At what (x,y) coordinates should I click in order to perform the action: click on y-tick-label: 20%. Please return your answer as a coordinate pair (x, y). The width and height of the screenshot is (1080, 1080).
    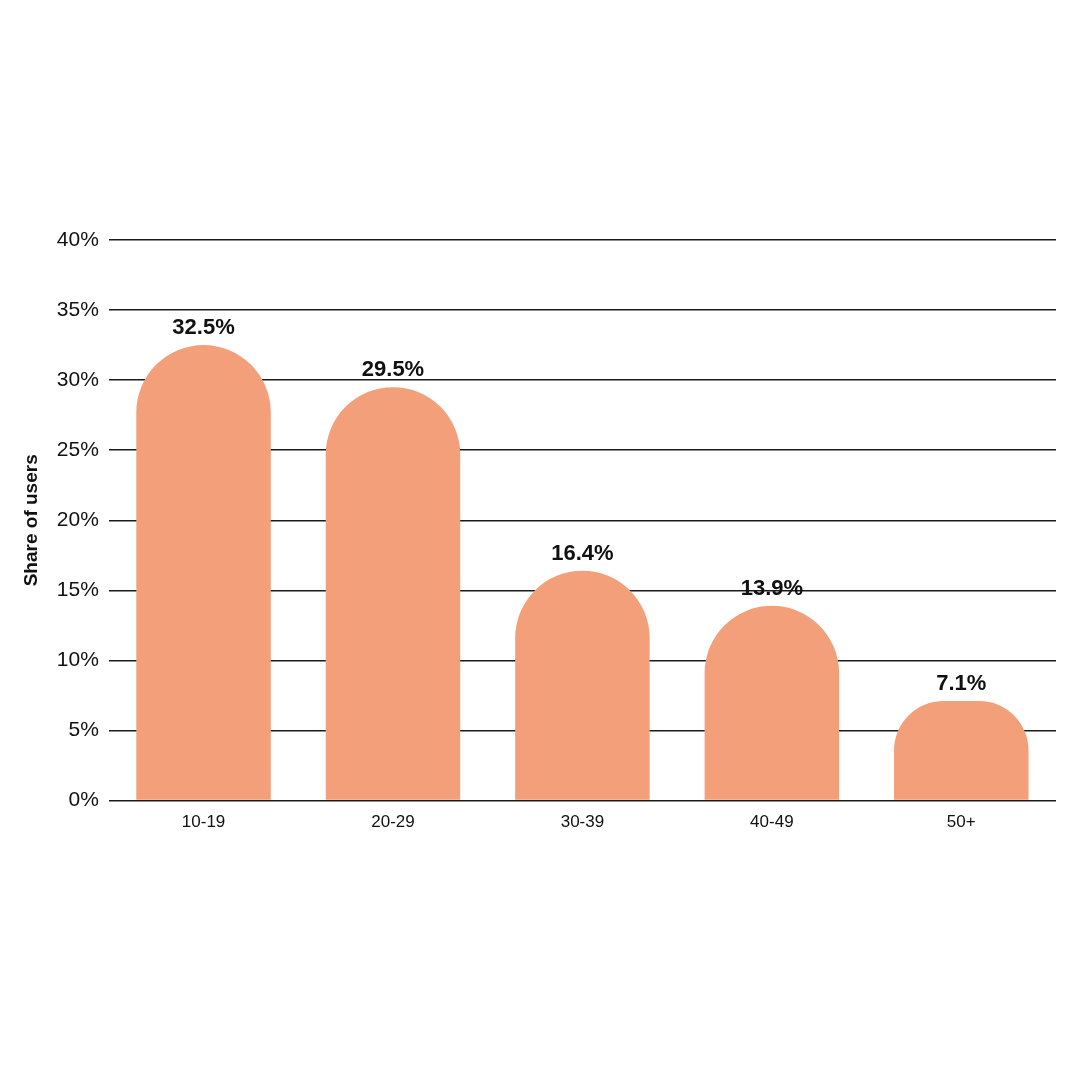
    Looking at the image, I should click on (77, 519).